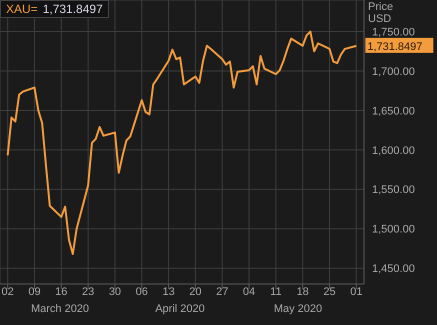 Image resolution: width=437 pixels, height=325 pixels. Describe the element at coordinates (60, 309) in the screenshot. I see `text: March 2020` at that location.